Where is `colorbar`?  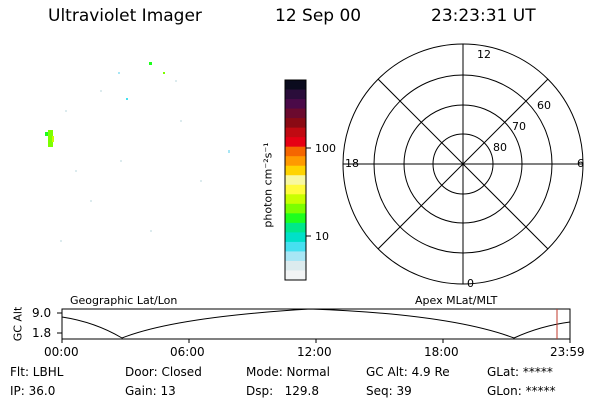 colorbar is located at coordinates (295, 180).